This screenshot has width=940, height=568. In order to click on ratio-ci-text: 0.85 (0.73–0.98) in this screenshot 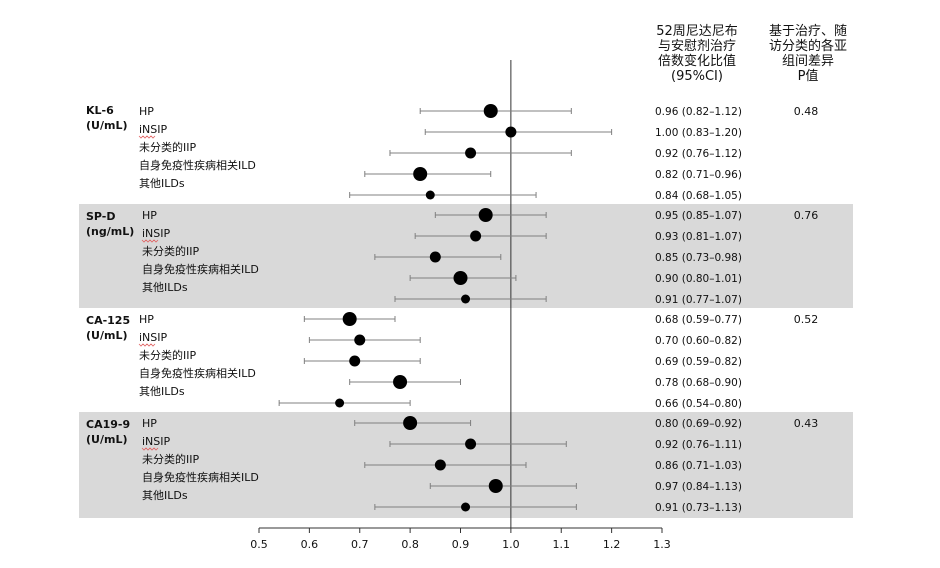, I will do `click(698, 258)`.